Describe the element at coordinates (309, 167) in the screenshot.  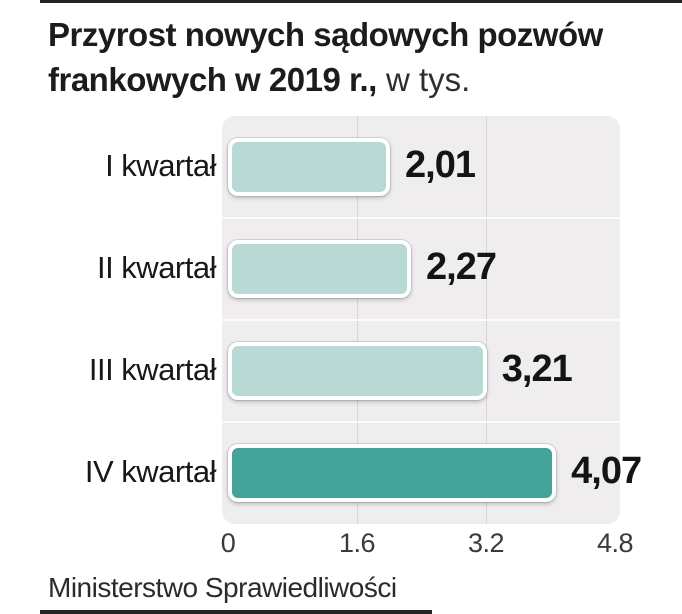
I see `bar-i-kwartał` at that location.